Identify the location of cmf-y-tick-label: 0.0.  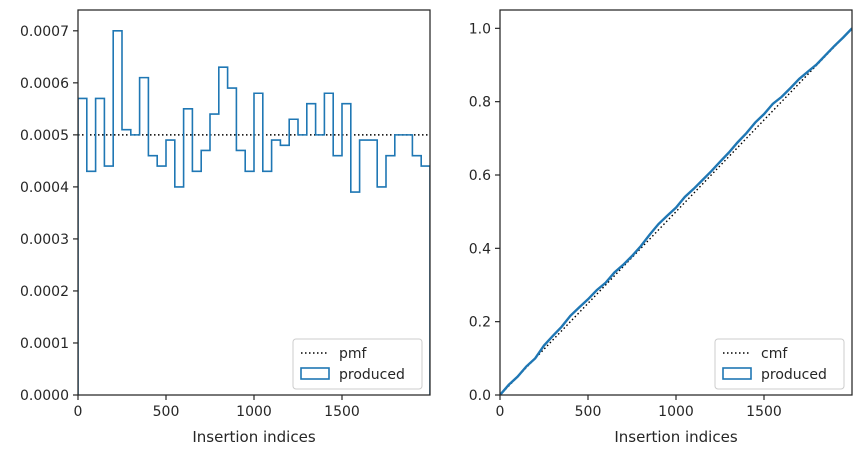
(480, 396).